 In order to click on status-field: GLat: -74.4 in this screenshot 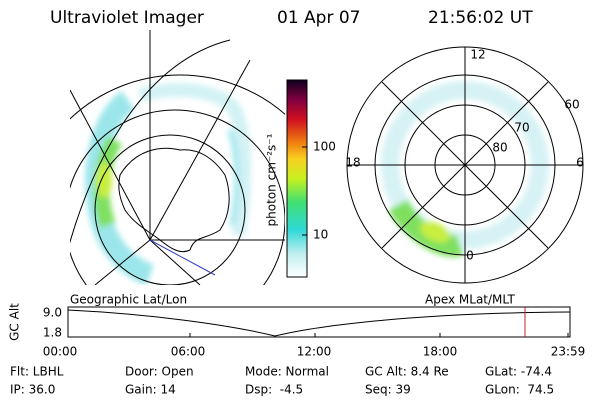, I will do `click(518, 372)`.